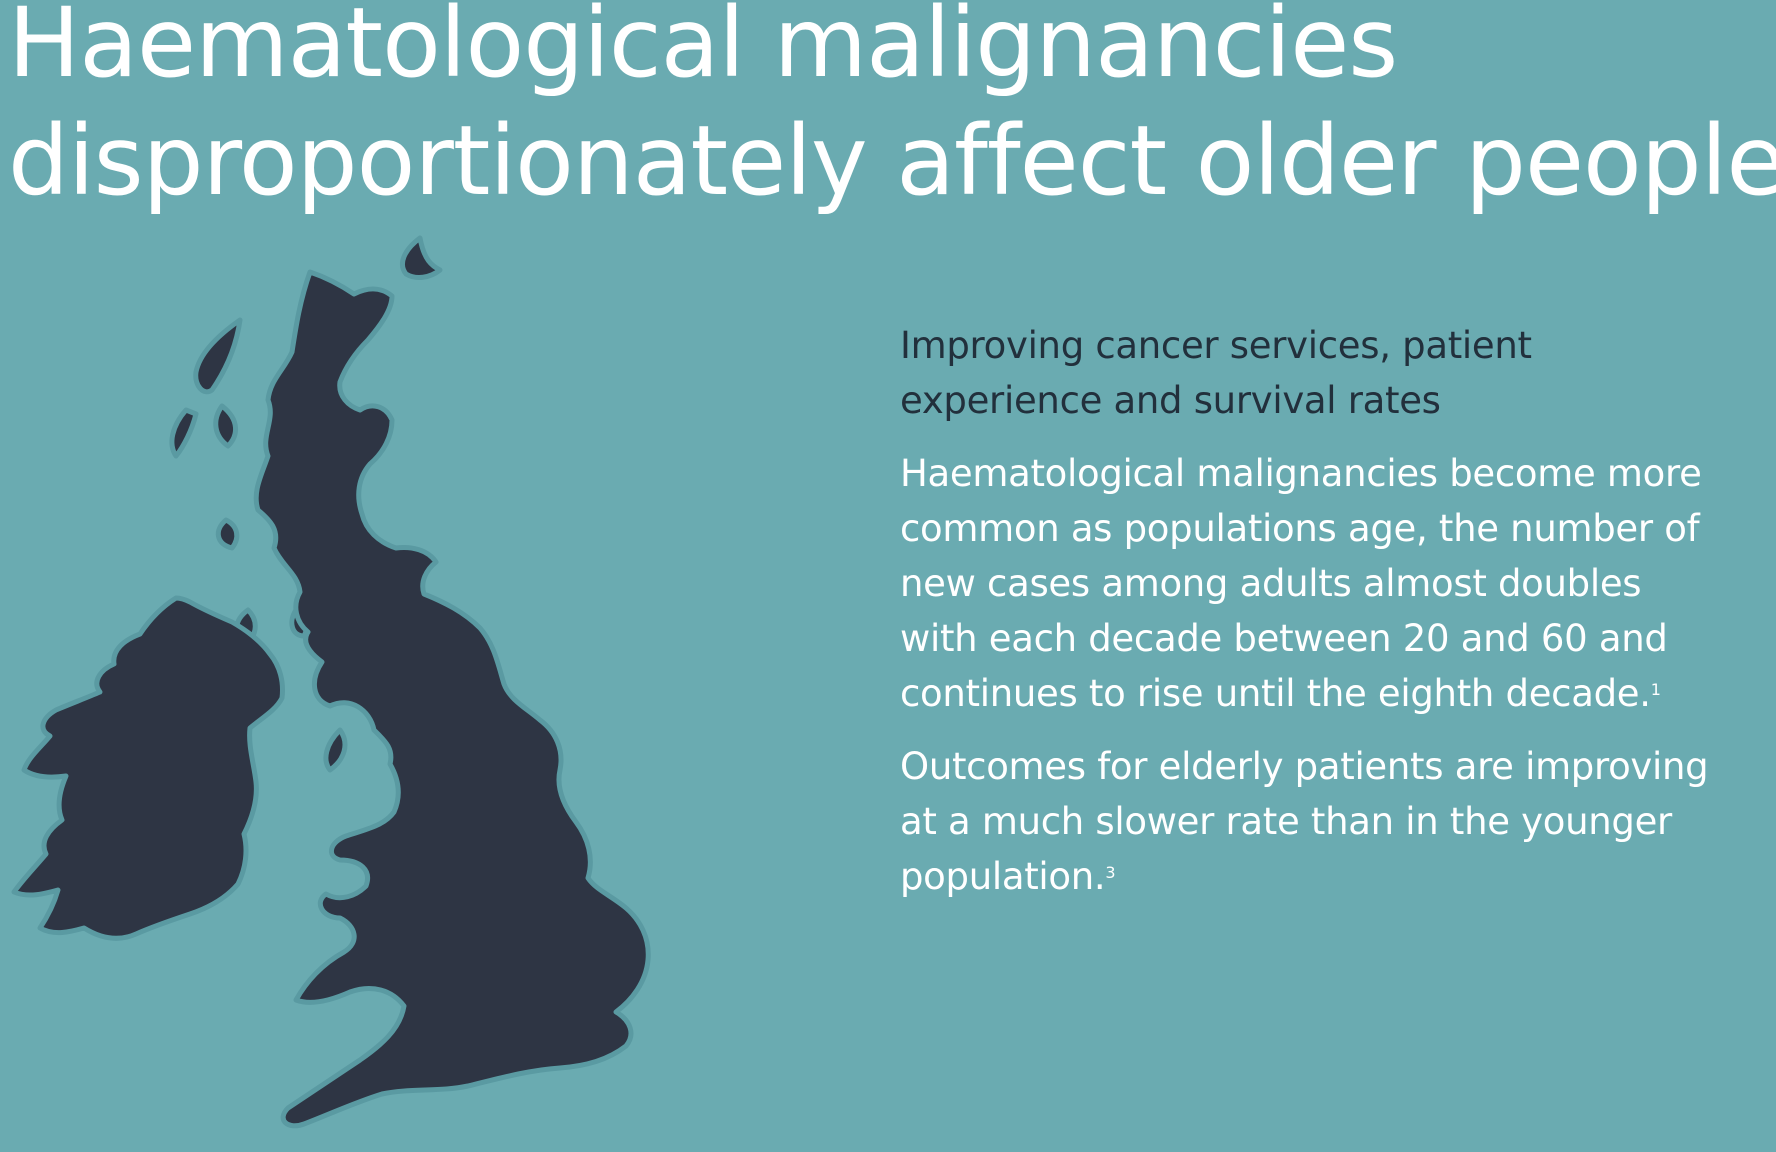  Describe the element at coordinates (227, 534) in the screenshot. I see `mull-shape` at that location.